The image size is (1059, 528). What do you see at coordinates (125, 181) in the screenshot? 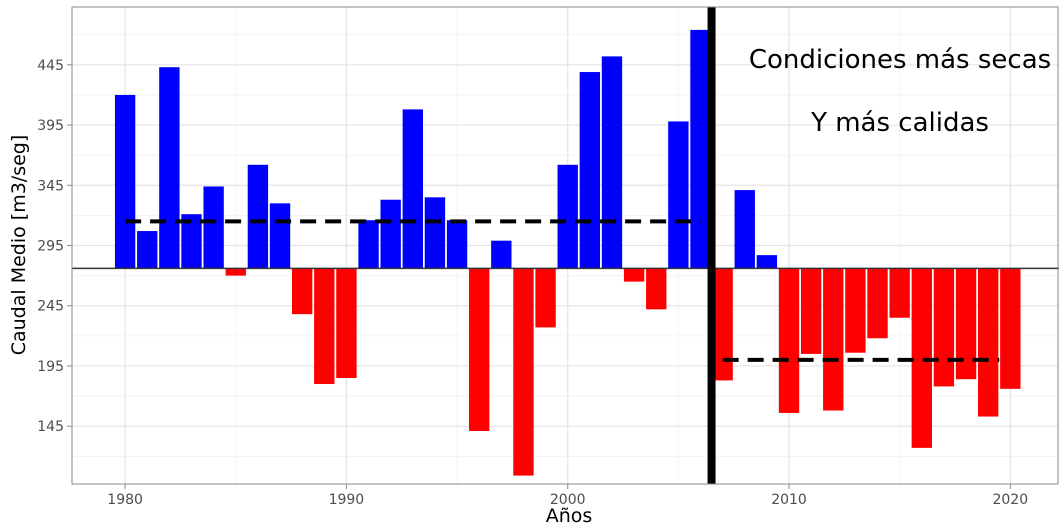
I see `bar-1980` at bounding box center [125, 181].